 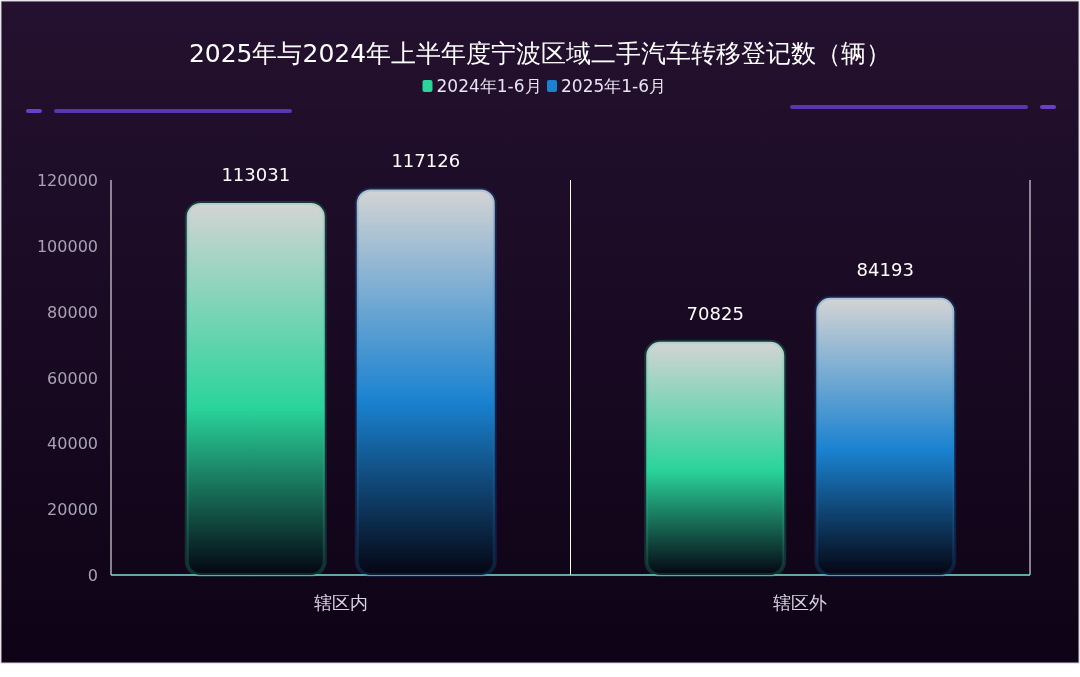 What do you see at coordinates (72, 444) in the screenshot?
I see `y-tick-label: 40000` at bounding box center [72, 444].